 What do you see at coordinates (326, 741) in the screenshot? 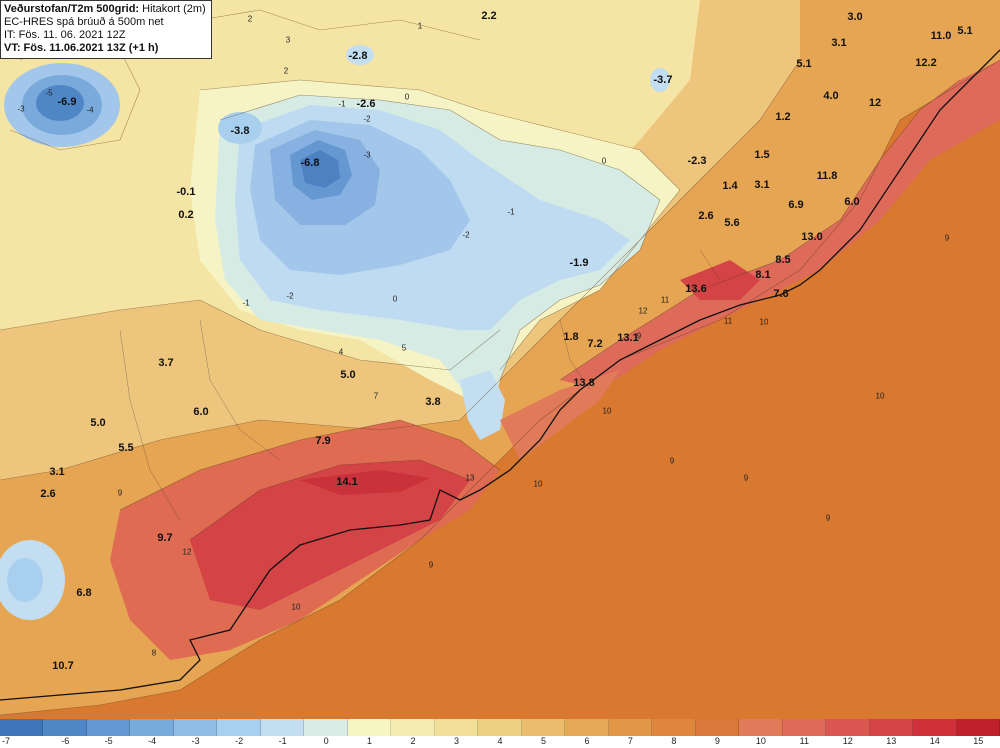
I see `colorbar-tick: 0` at bounding box center [326, 741].